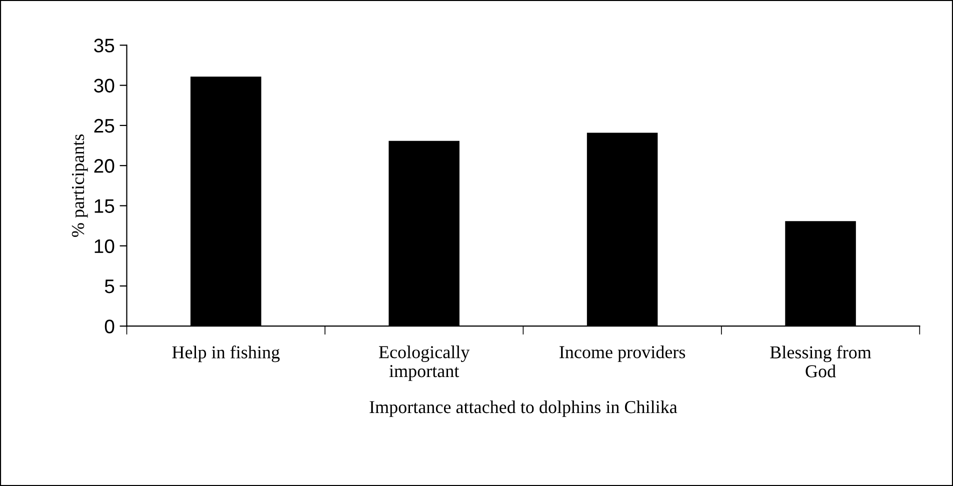 The height and width of the screenshot is (486, 953). What do you see at coordinates (524, 408) in the screenshot?
I see `x-axis-title: Importance attached to dolphins in Chilika` at bounding box center [524, 408].